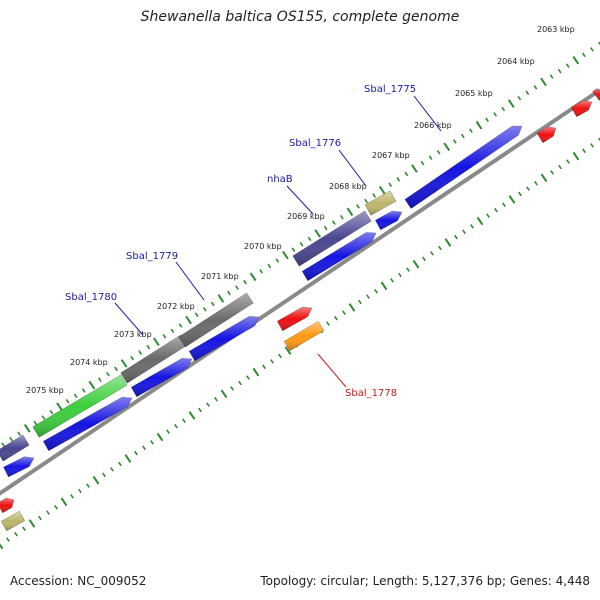 Image resolution: width=600 pixels, height=600 pixels. What do you see at coordinates (91, 297) in the screenshot?
I see `gene-label: Sbal_1780` at bounding box center [91, 297].